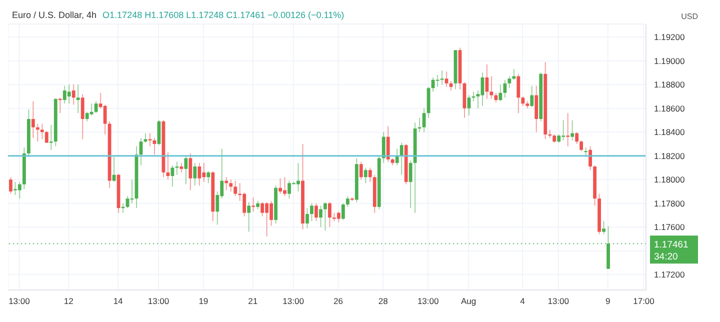 The image size is (720, 322). What do you see at coordinates (223, 15) in the screenshot?
I see `text: O1.17248 H1.17608 L1.17248 C1.17461 −0.00126 (−0.11%)` at bounding box center [223, 15].